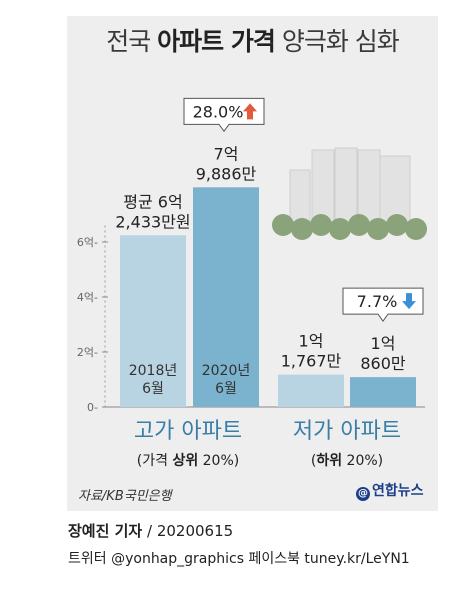  I want to click on chart-title: 전국 아파트 가격 양극화 심화, so click(253, 41).